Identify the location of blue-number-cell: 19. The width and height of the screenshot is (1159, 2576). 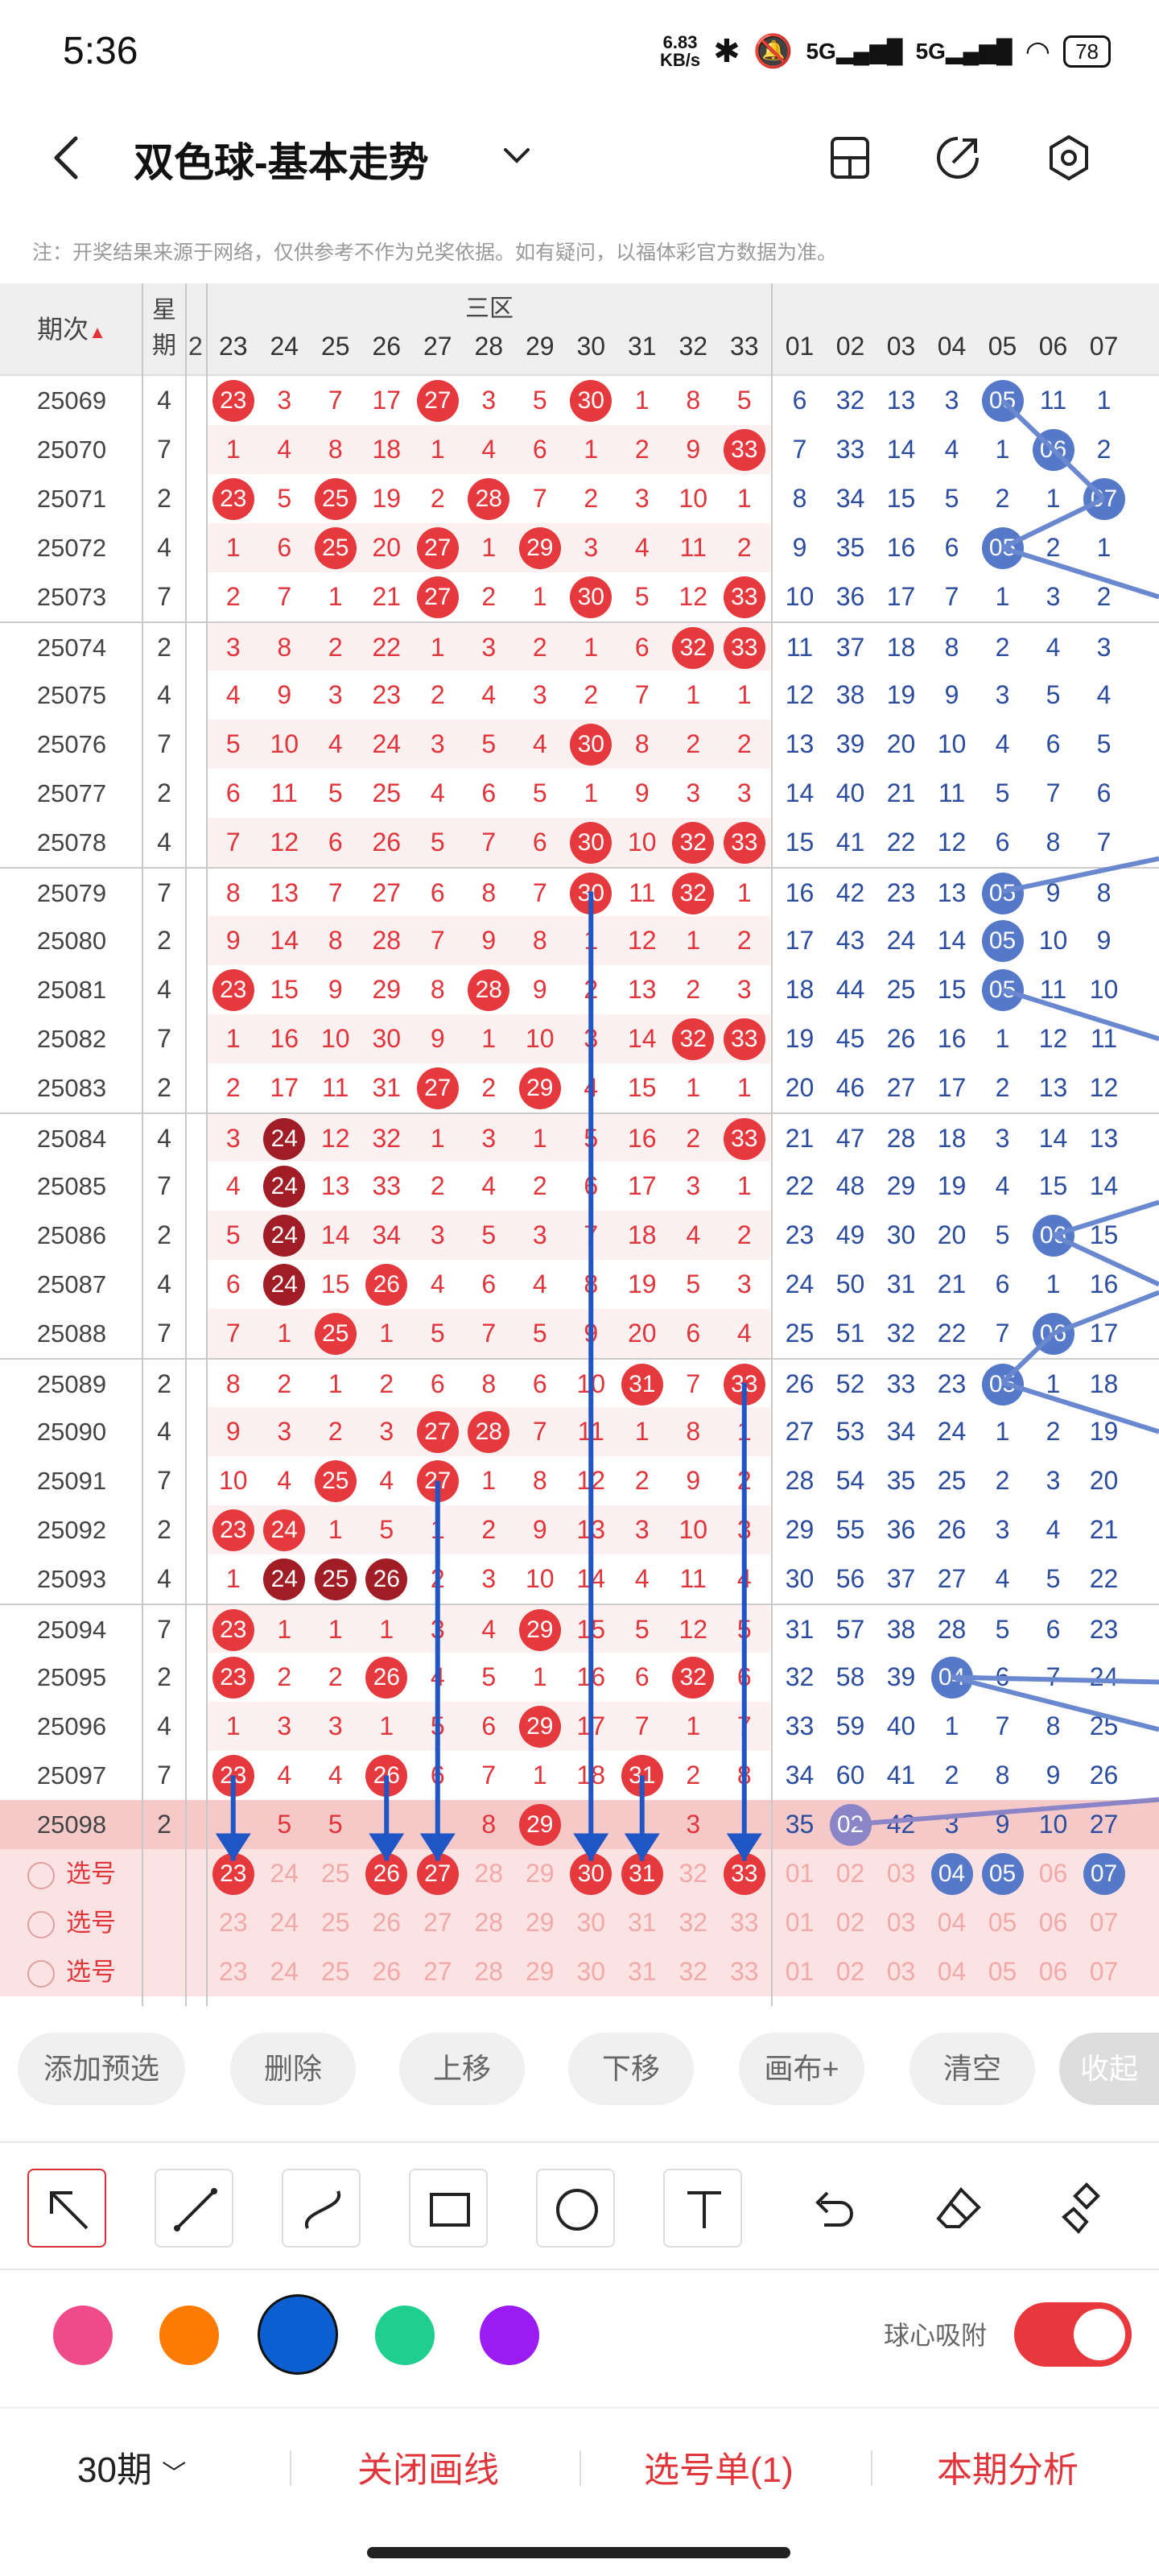
(800, 1038).